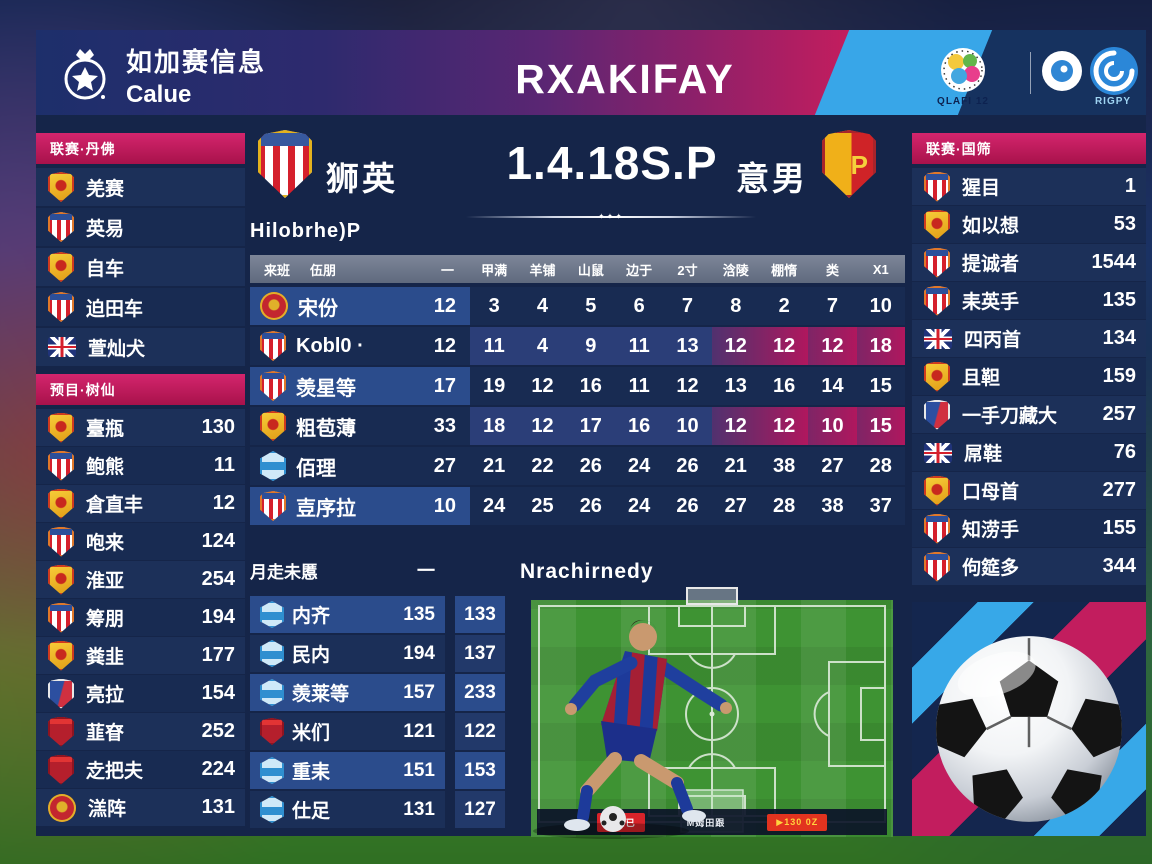 The height and width of the screenshot is (864, 1152). Describe the element at coordinates (1029, 452) in the screenshot. I see `team-row: 屌鞋 76` at that location.